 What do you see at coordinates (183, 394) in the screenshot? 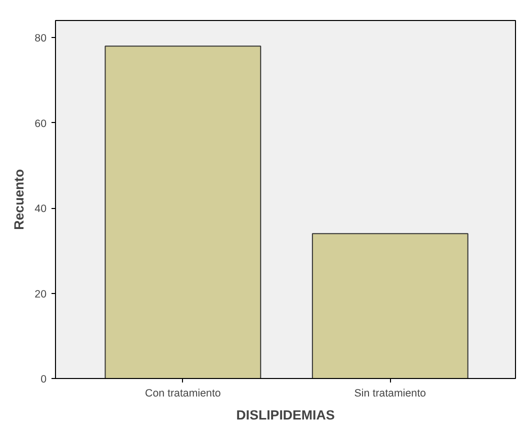
I see `x-tick-label: Con tratamiento` at bounding box center [183, 394].